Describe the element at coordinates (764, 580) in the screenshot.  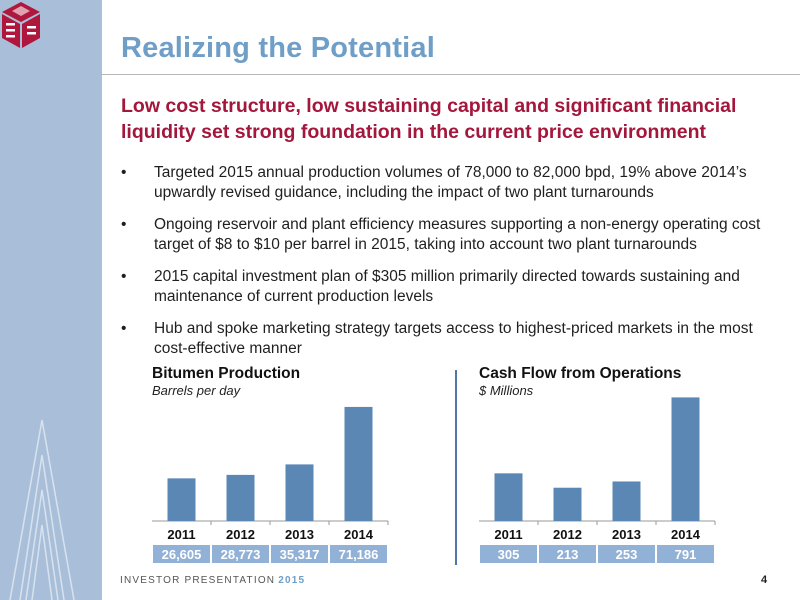
I see `page-number: 4` at that location.